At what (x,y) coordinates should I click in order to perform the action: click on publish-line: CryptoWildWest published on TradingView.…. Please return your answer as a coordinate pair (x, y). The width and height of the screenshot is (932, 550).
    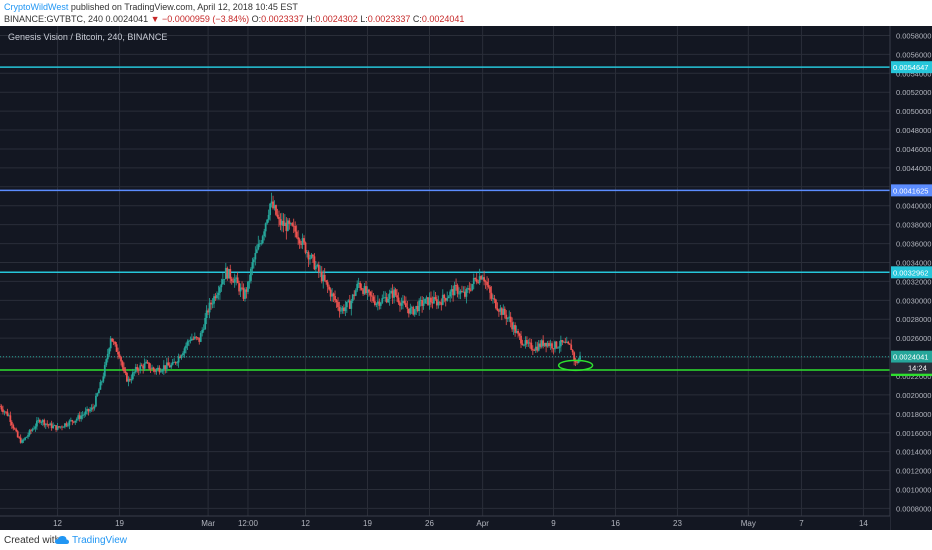
    Looking at the image, I should click on (151, 7).